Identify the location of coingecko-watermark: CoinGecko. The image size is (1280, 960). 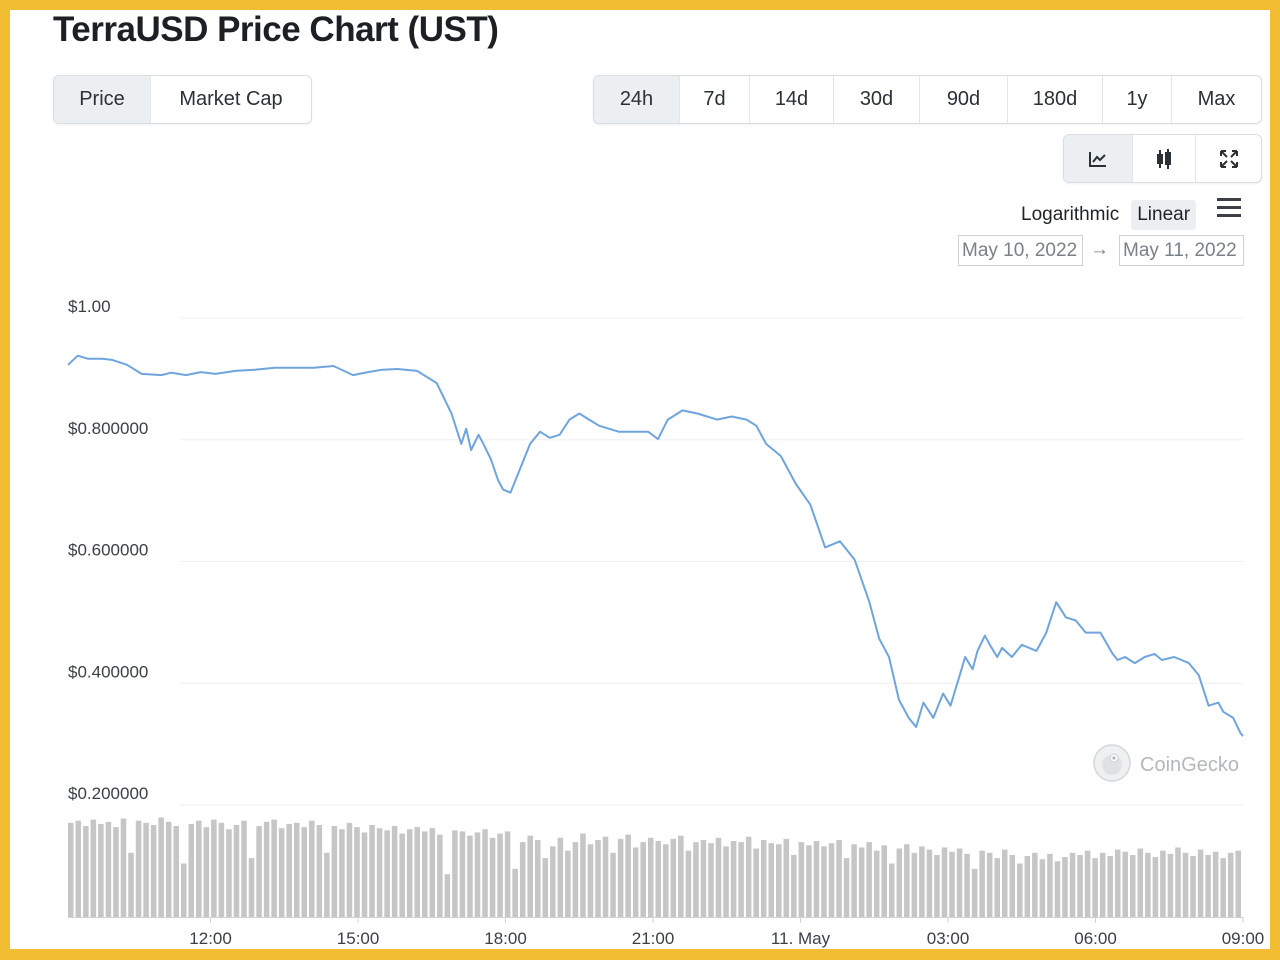
(1165, 765).